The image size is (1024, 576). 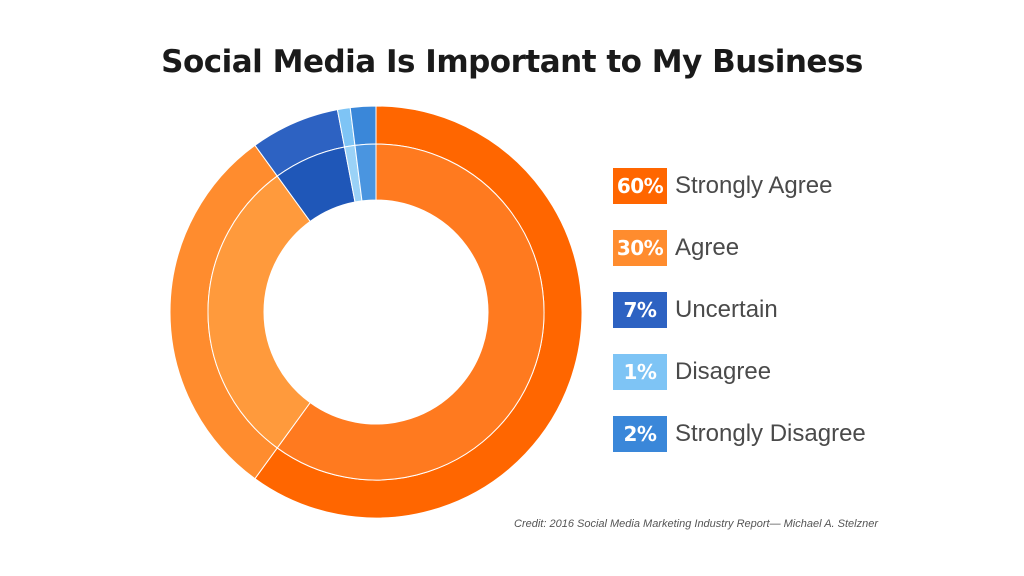 I want to click on legend-item-agree: 30% Agree, so click(x=813, y=248).